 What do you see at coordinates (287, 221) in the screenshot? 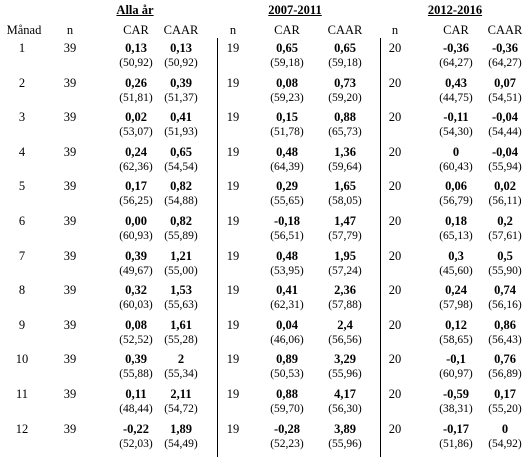
I see `car-value: -0,18` at bounding box center [287, 221].